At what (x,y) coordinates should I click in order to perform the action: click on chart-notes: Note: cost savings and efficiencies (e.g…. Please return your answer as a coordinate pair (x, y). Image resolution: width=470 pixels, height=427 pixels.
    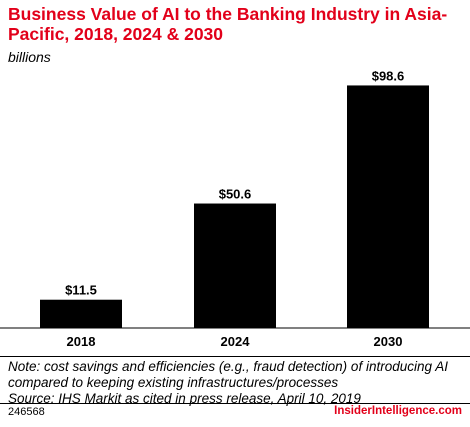
    Looking at the image, I should click on (236, 383).